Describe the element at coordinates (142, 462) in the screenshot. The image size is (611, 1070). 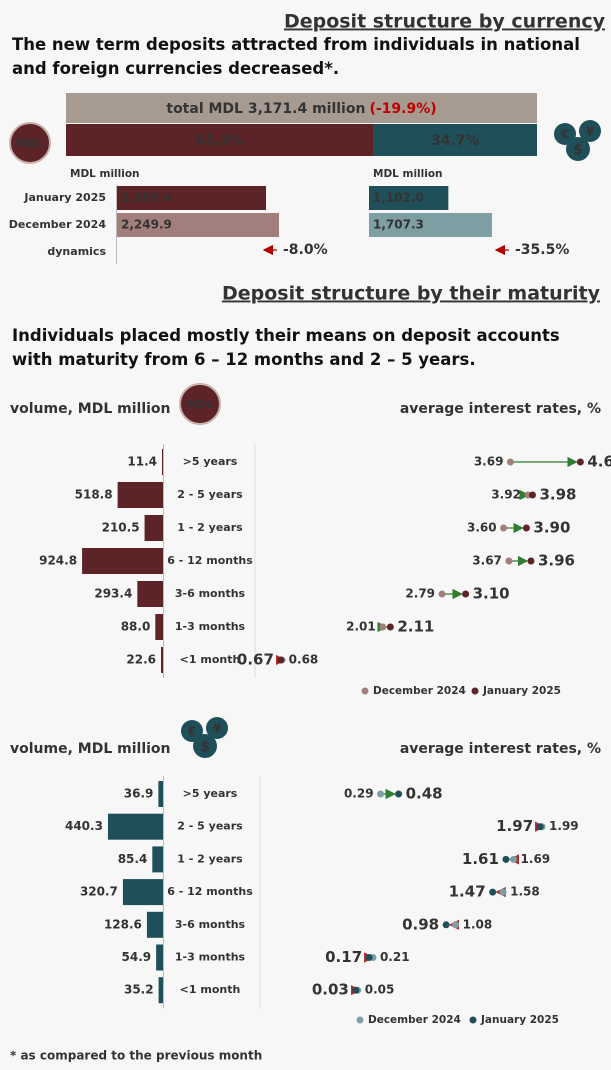
I see `volume-value: 11.4` at that location.